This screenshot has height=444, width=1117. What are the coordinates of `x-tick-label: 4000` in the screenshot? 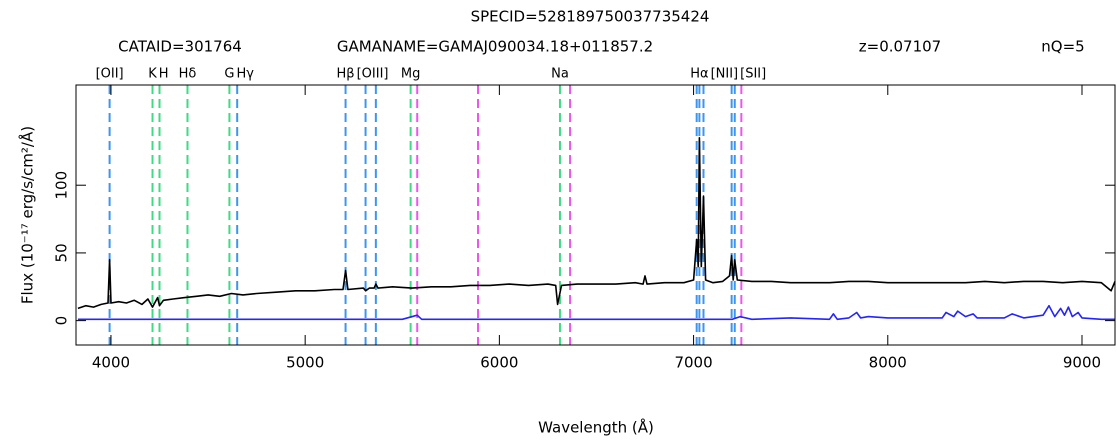 It's located at (111, 363).